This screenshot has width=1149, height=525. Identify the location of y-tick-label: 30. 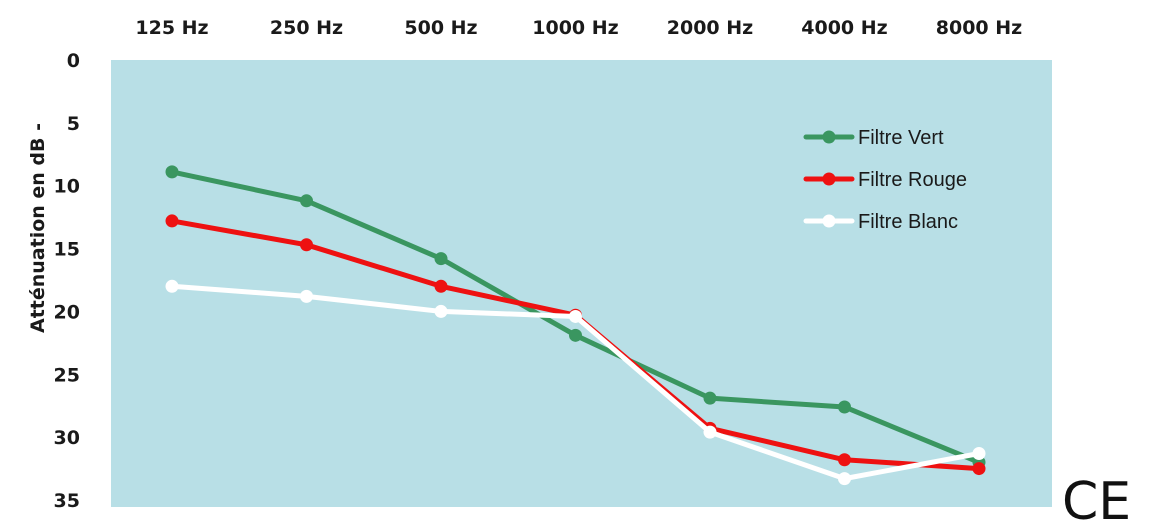
(67, 438).